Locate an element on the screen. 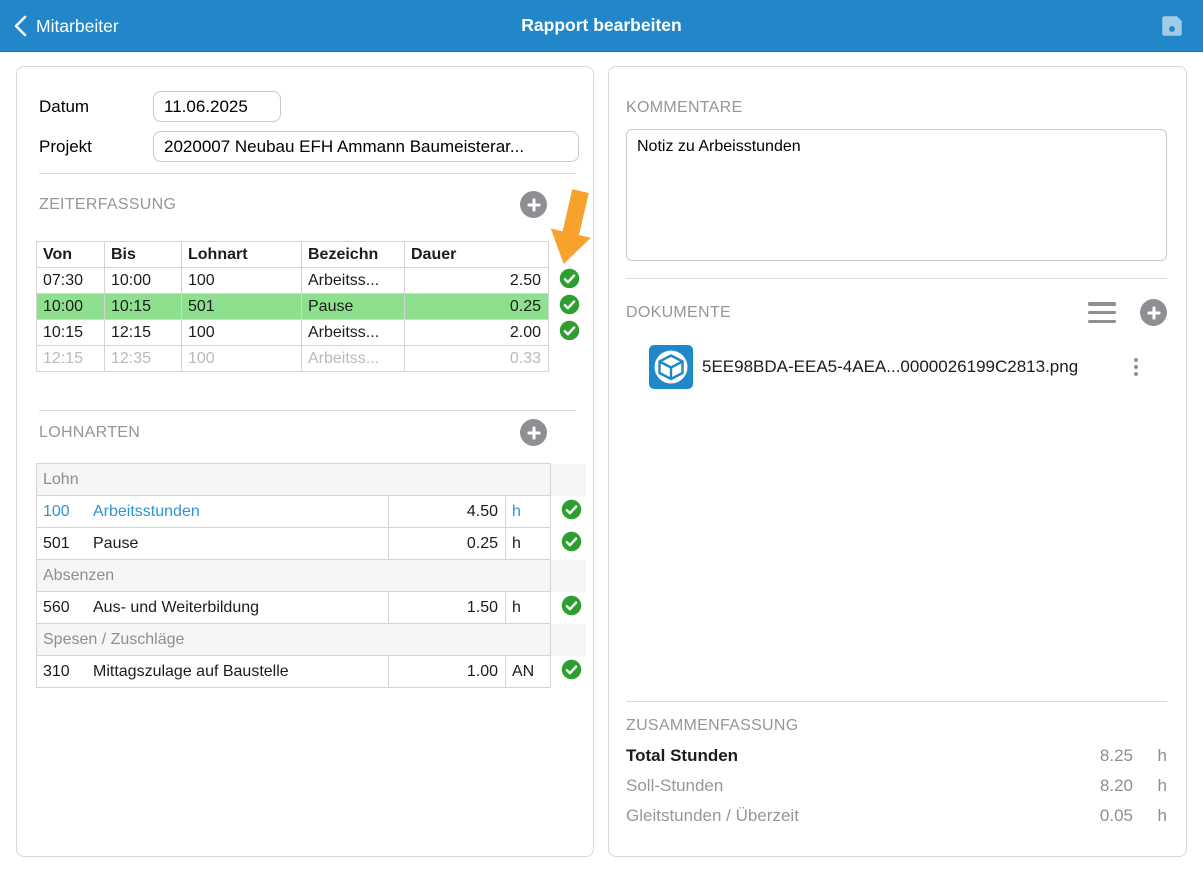 The width and height of the screenshot is (1203, 876). cell-dauer: 2.00 is located at coordinates (476, 332).